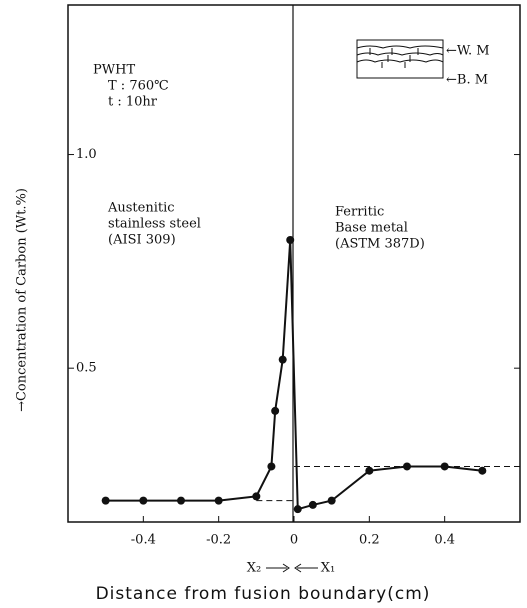  I want to click on y-tick-label: 0.5, so click(86, 368).